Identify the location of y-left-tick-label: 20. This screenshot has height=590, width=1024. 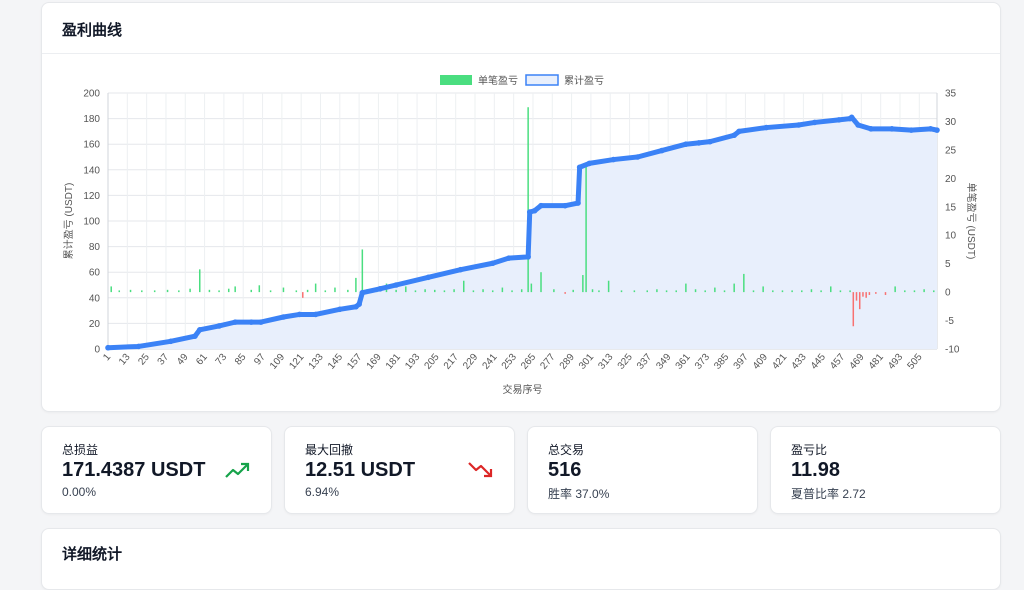
(95, 324).